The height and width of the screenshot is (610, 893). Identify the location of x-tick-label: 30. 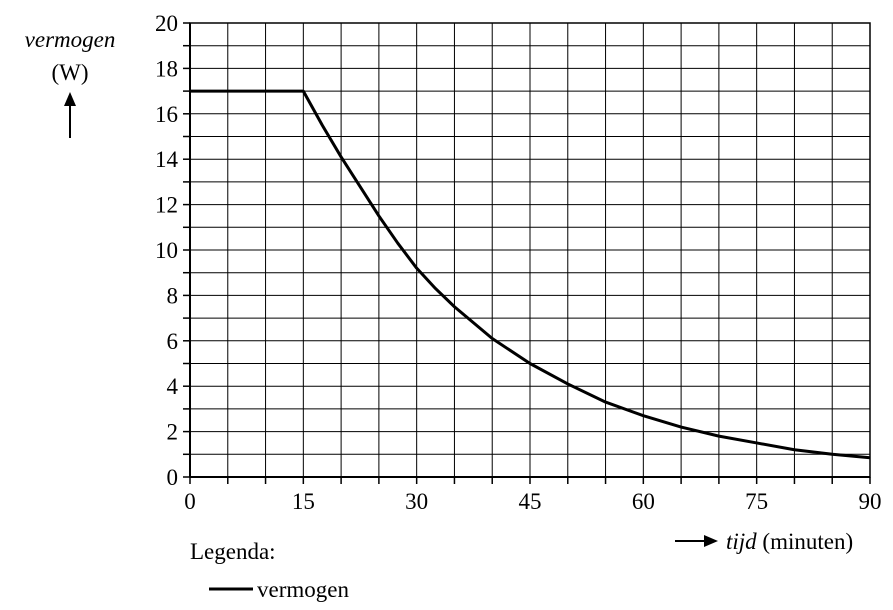
(416, 501).